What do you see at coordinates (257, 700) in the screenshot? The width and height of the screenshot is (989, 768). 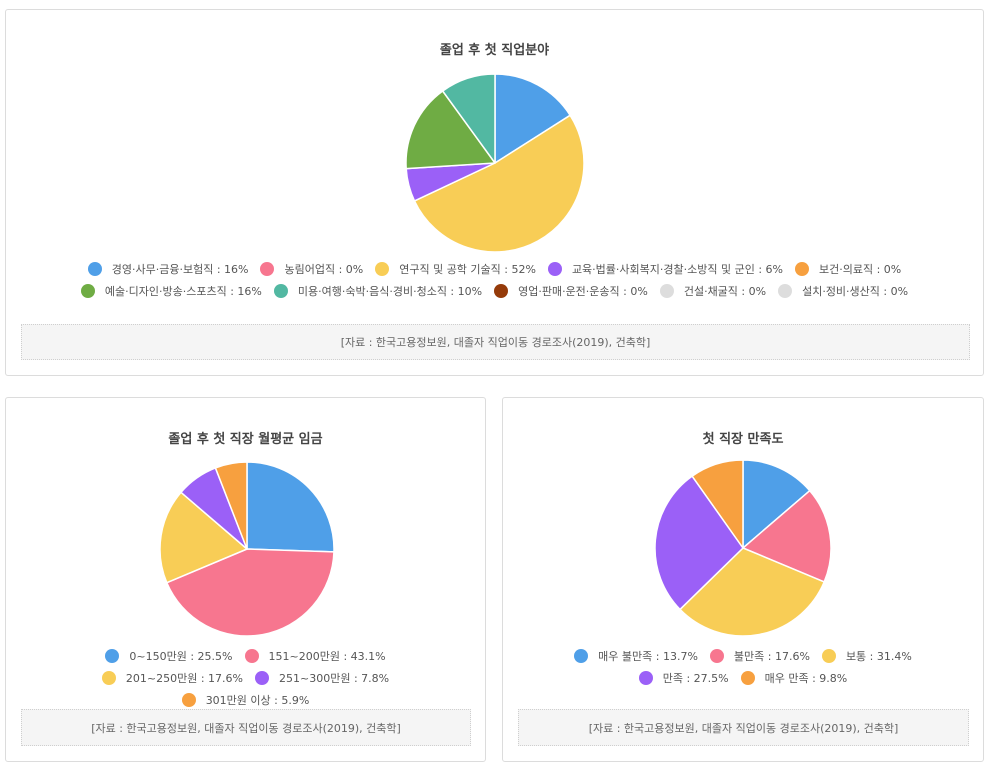 I see `legend-label: 301만원 이상 : 5.9%` at bounding box center [257, 700].